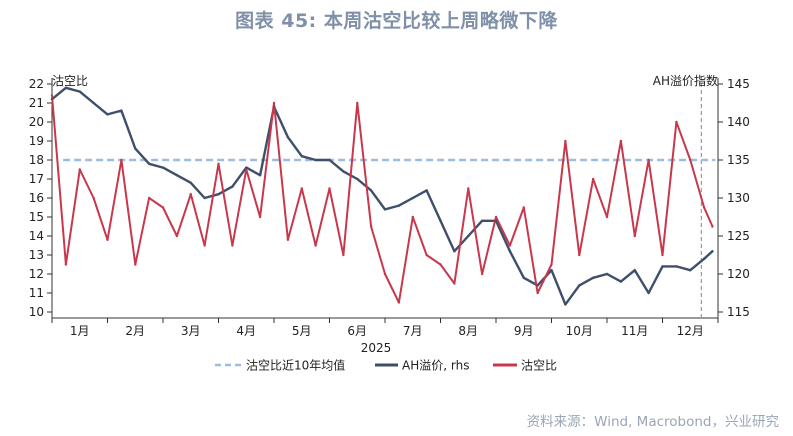  I want to click on x-axis-ticks: 1月 2月 3月 4月 5月 6月 7月 8月 9月 10月 11月 12月, so click(385, 328).